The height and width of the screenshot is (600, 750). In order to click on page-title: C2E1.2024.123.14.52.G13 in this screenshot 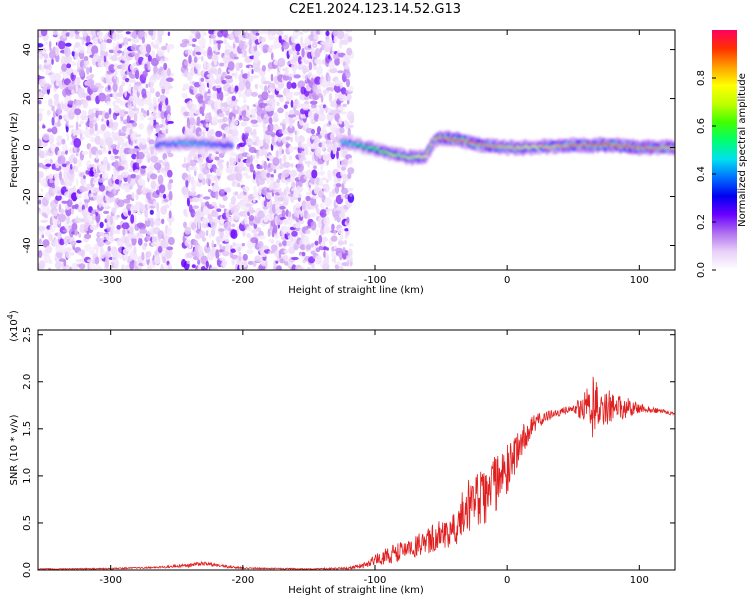, I will do `click(375, 9)`.